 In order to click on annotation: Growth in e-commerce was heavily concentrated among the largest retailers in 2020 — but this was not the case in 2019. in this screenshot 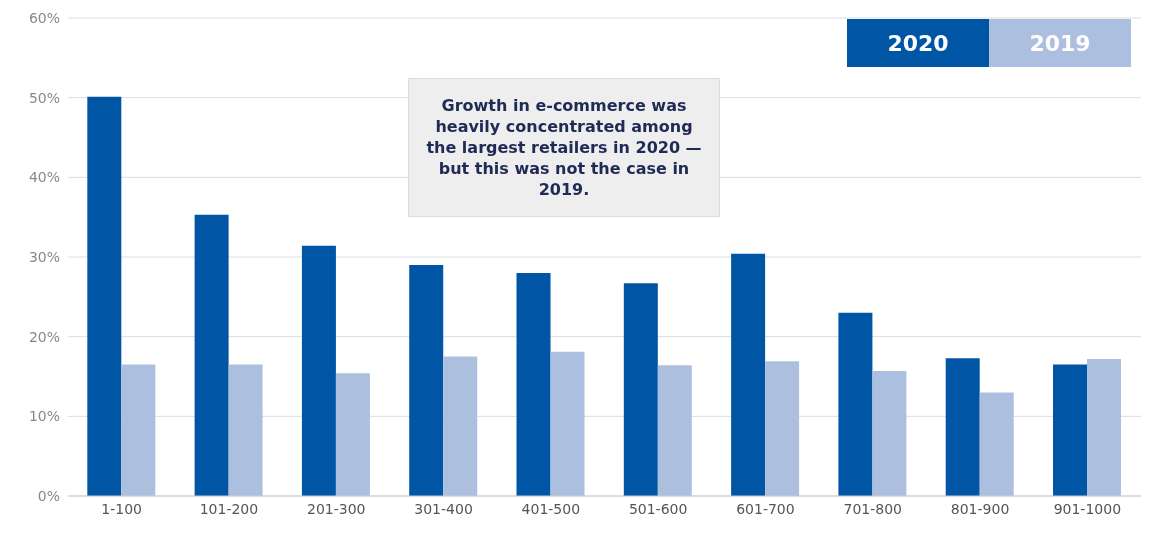, I will do `click(564, 147)`.